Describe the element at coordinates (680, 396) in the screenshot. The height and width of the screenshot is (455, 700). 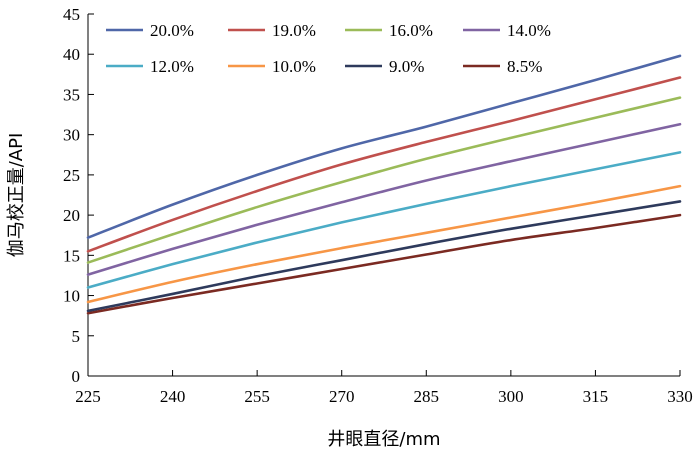
I see `x-tick-label: 330` at that location.